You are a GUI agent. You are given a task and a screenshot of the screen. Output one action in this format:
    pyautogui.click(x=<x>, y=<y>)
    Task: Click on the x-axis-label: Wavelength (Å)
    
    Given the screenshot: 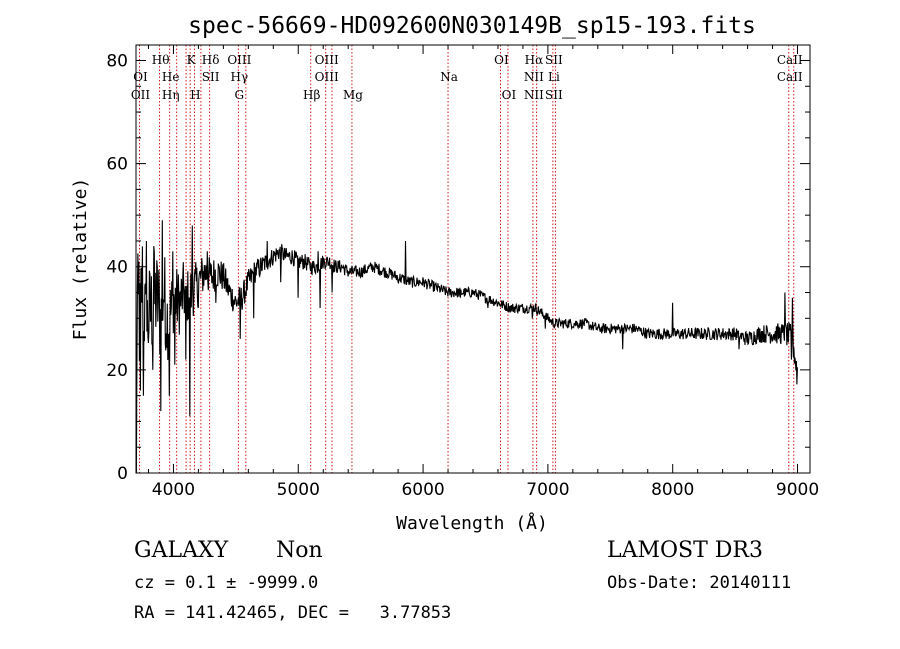 What is the action you would take?
    pyautogui.click(x=472, y=523)
    